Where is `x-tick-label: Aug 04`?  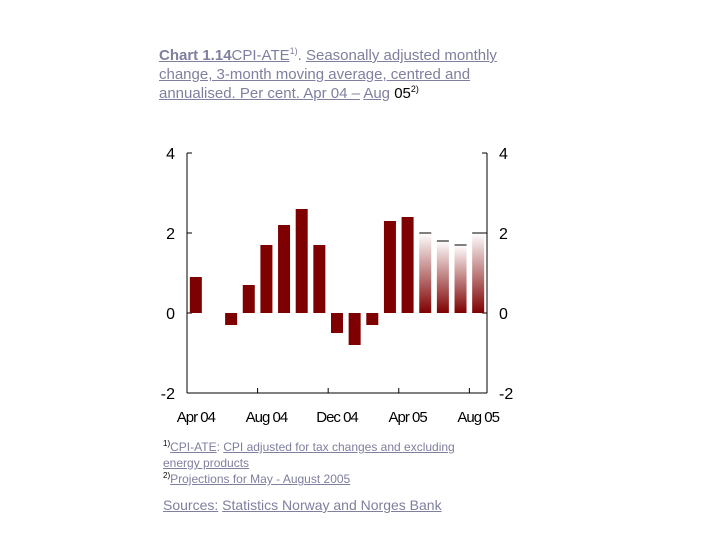 x-tick-label: Aug 04 is located at coordinates (267, 417).